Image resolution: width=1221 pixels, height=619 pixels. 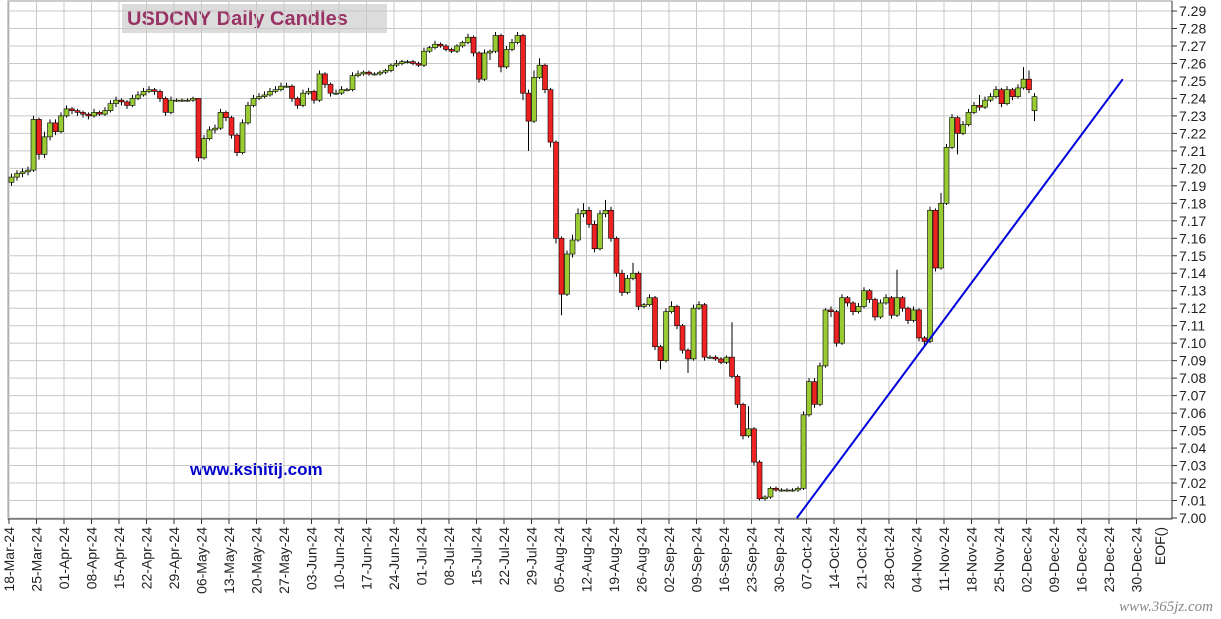 What do you see at coordinates (119, 558) in the screenshot?
I see `x-tick-label: 15-Apr-24` at bounding box center [119, 558].